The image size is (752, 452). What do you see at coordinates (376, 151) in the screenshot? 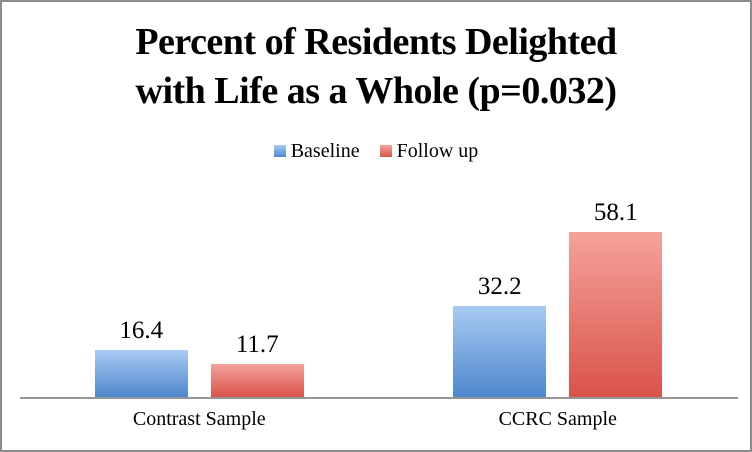
I see `chart-legend: Baseline Follow up` at bounding box center [376, 151].